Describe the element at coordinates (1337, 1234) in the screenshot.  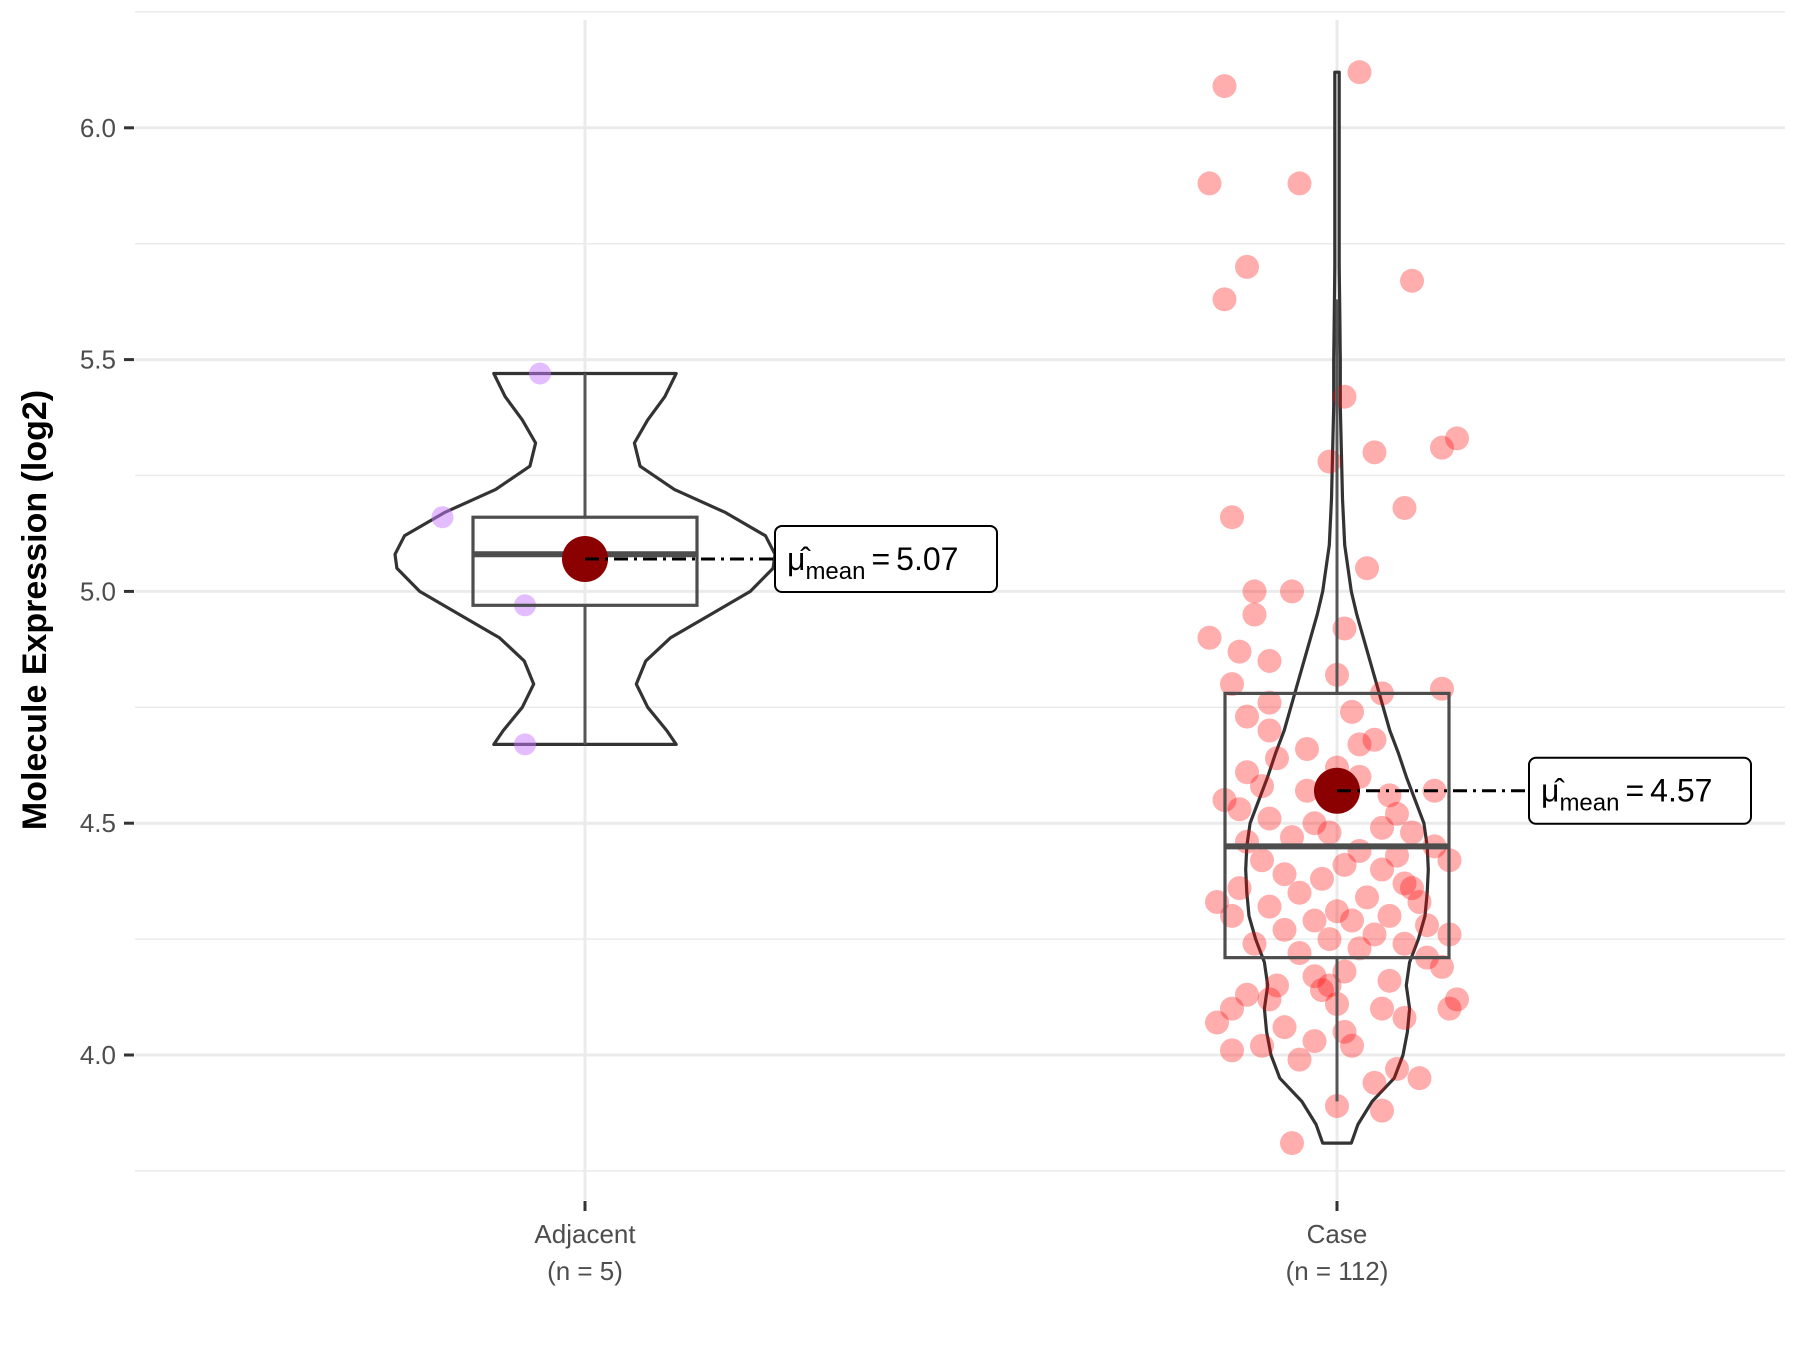
I see `x-tick-label-case: Case` at that location.